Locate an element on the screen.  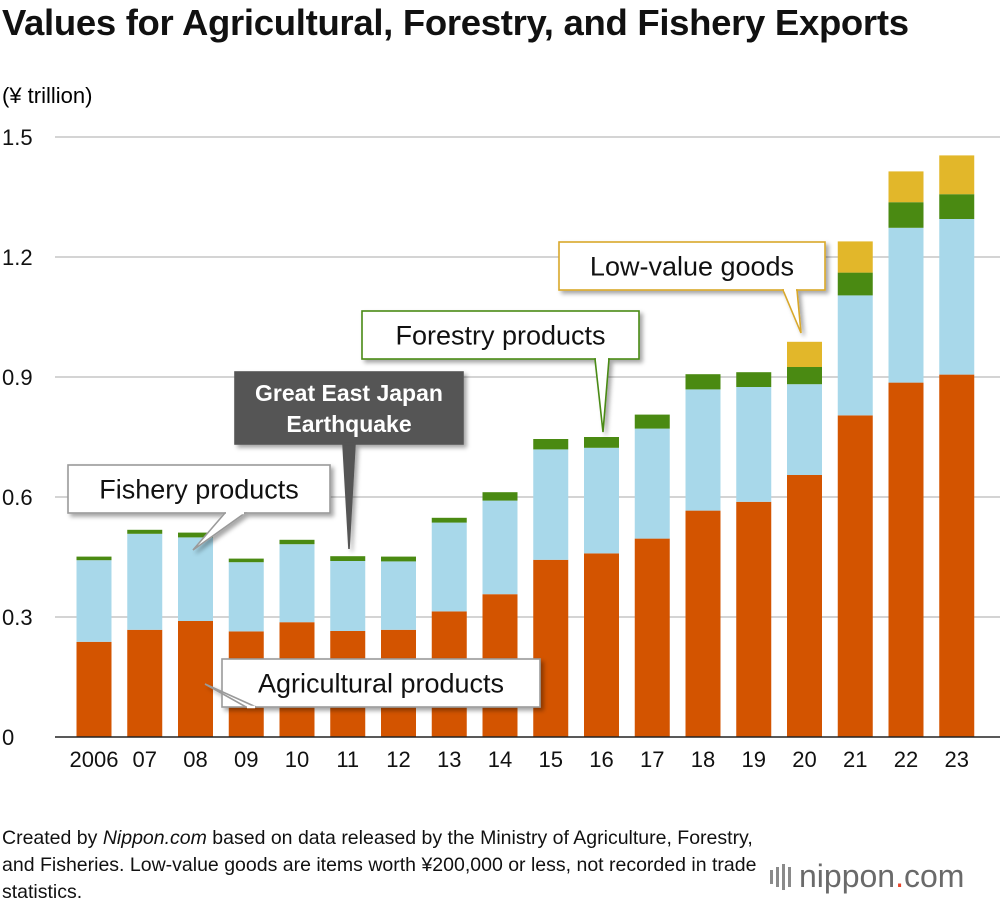
footer-note-prefix: Created by is located at coordinates (52, 838).